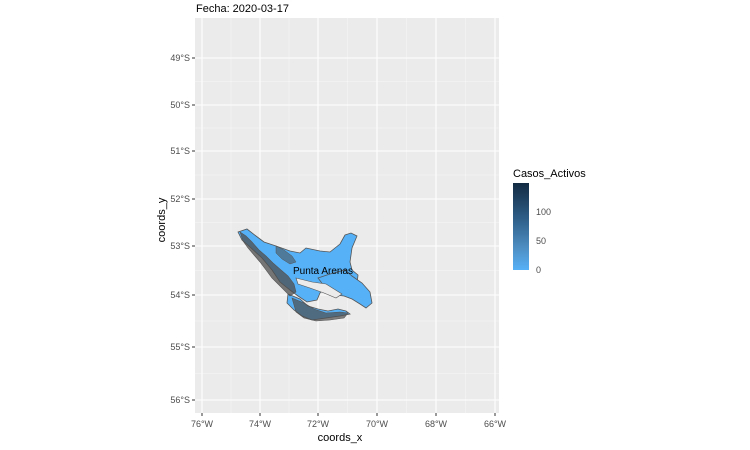  I want to click on region-fjord-north, so click(286, 255).